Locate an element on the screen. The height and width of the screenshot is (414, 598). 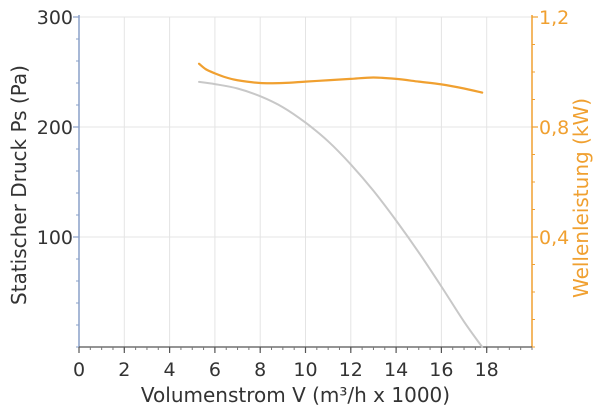
y-left-tick-label: 100 is located at coordinates (55, 238).